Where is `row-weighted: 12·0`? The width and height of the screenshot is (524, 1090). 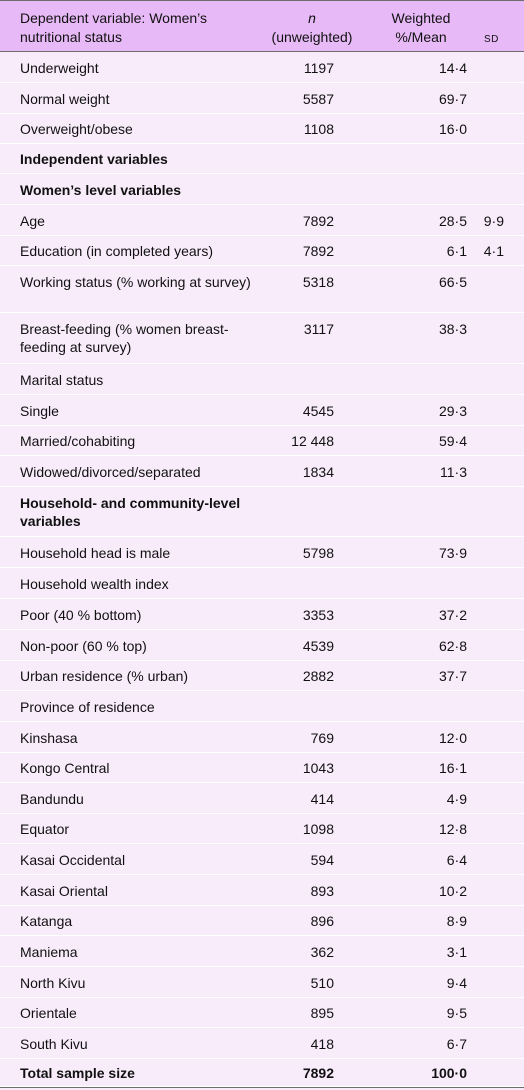
row-weighted: 12·0 is located at coordinates (452, 738).